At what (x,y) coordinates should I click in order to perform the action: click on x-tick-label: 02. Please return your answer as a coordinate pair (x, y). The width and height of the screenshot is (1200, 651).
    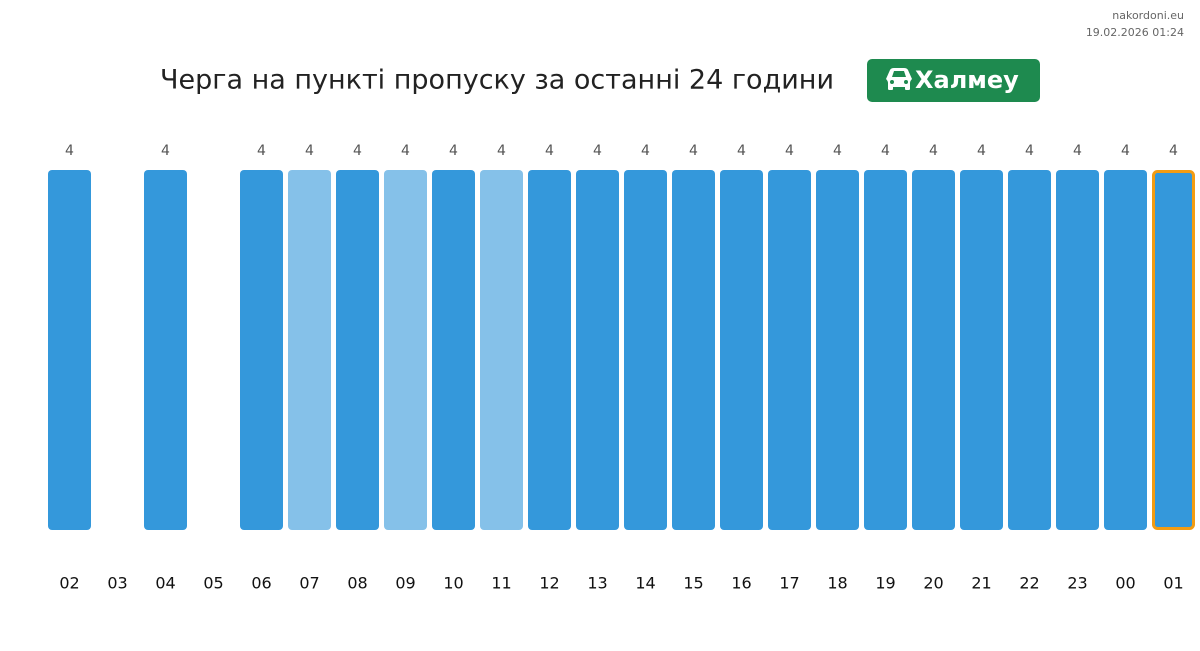
    Looking at the image, I should click on (69, 583).